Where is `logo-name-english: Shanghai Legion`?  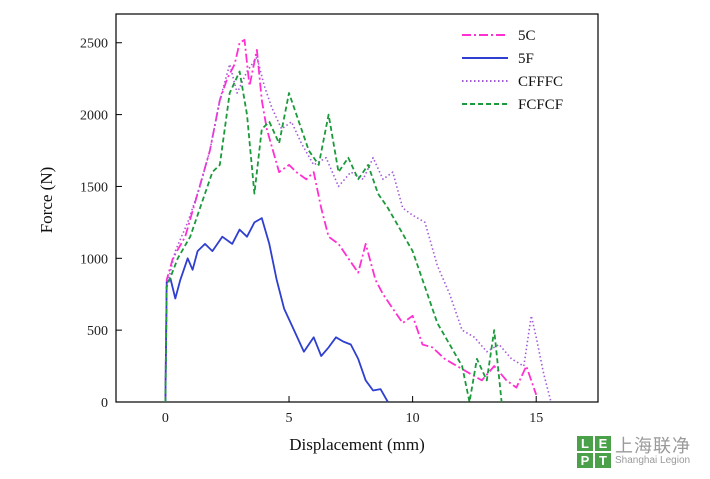
logo-name-english: Shanghai Legion is located at coordinates (653, 460).